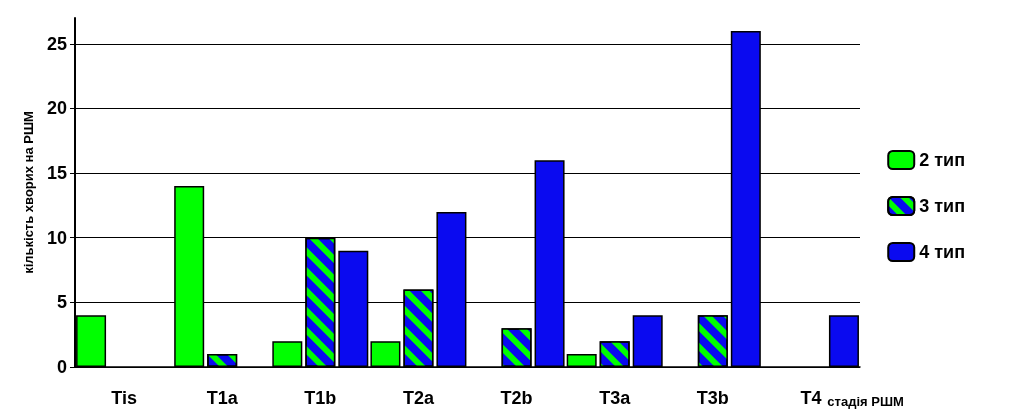  I want to click on y-tick-label: 25, so click(56, 43).